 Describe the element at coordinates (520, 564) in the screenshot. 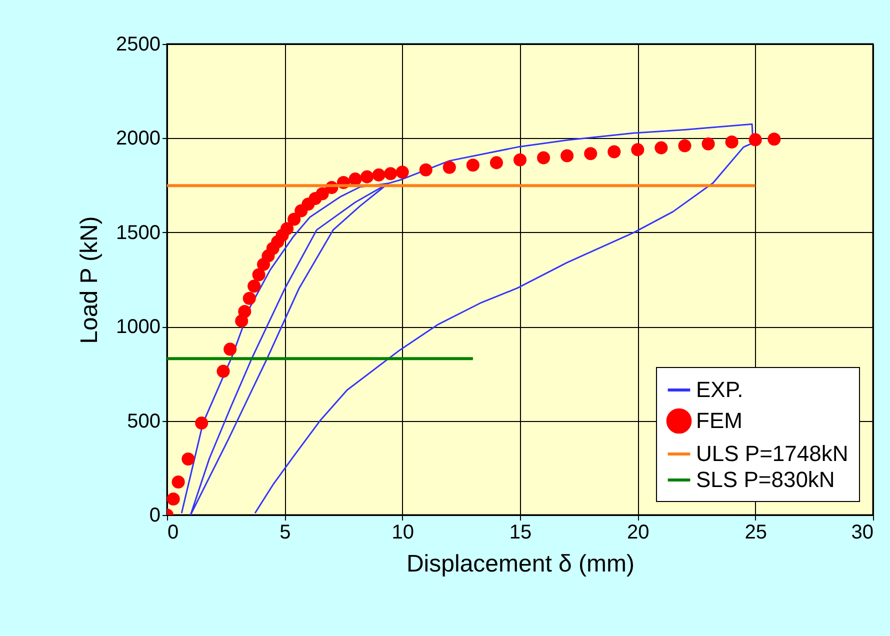

I see `x-axis-title: Displacement δ (mm)` at that location.